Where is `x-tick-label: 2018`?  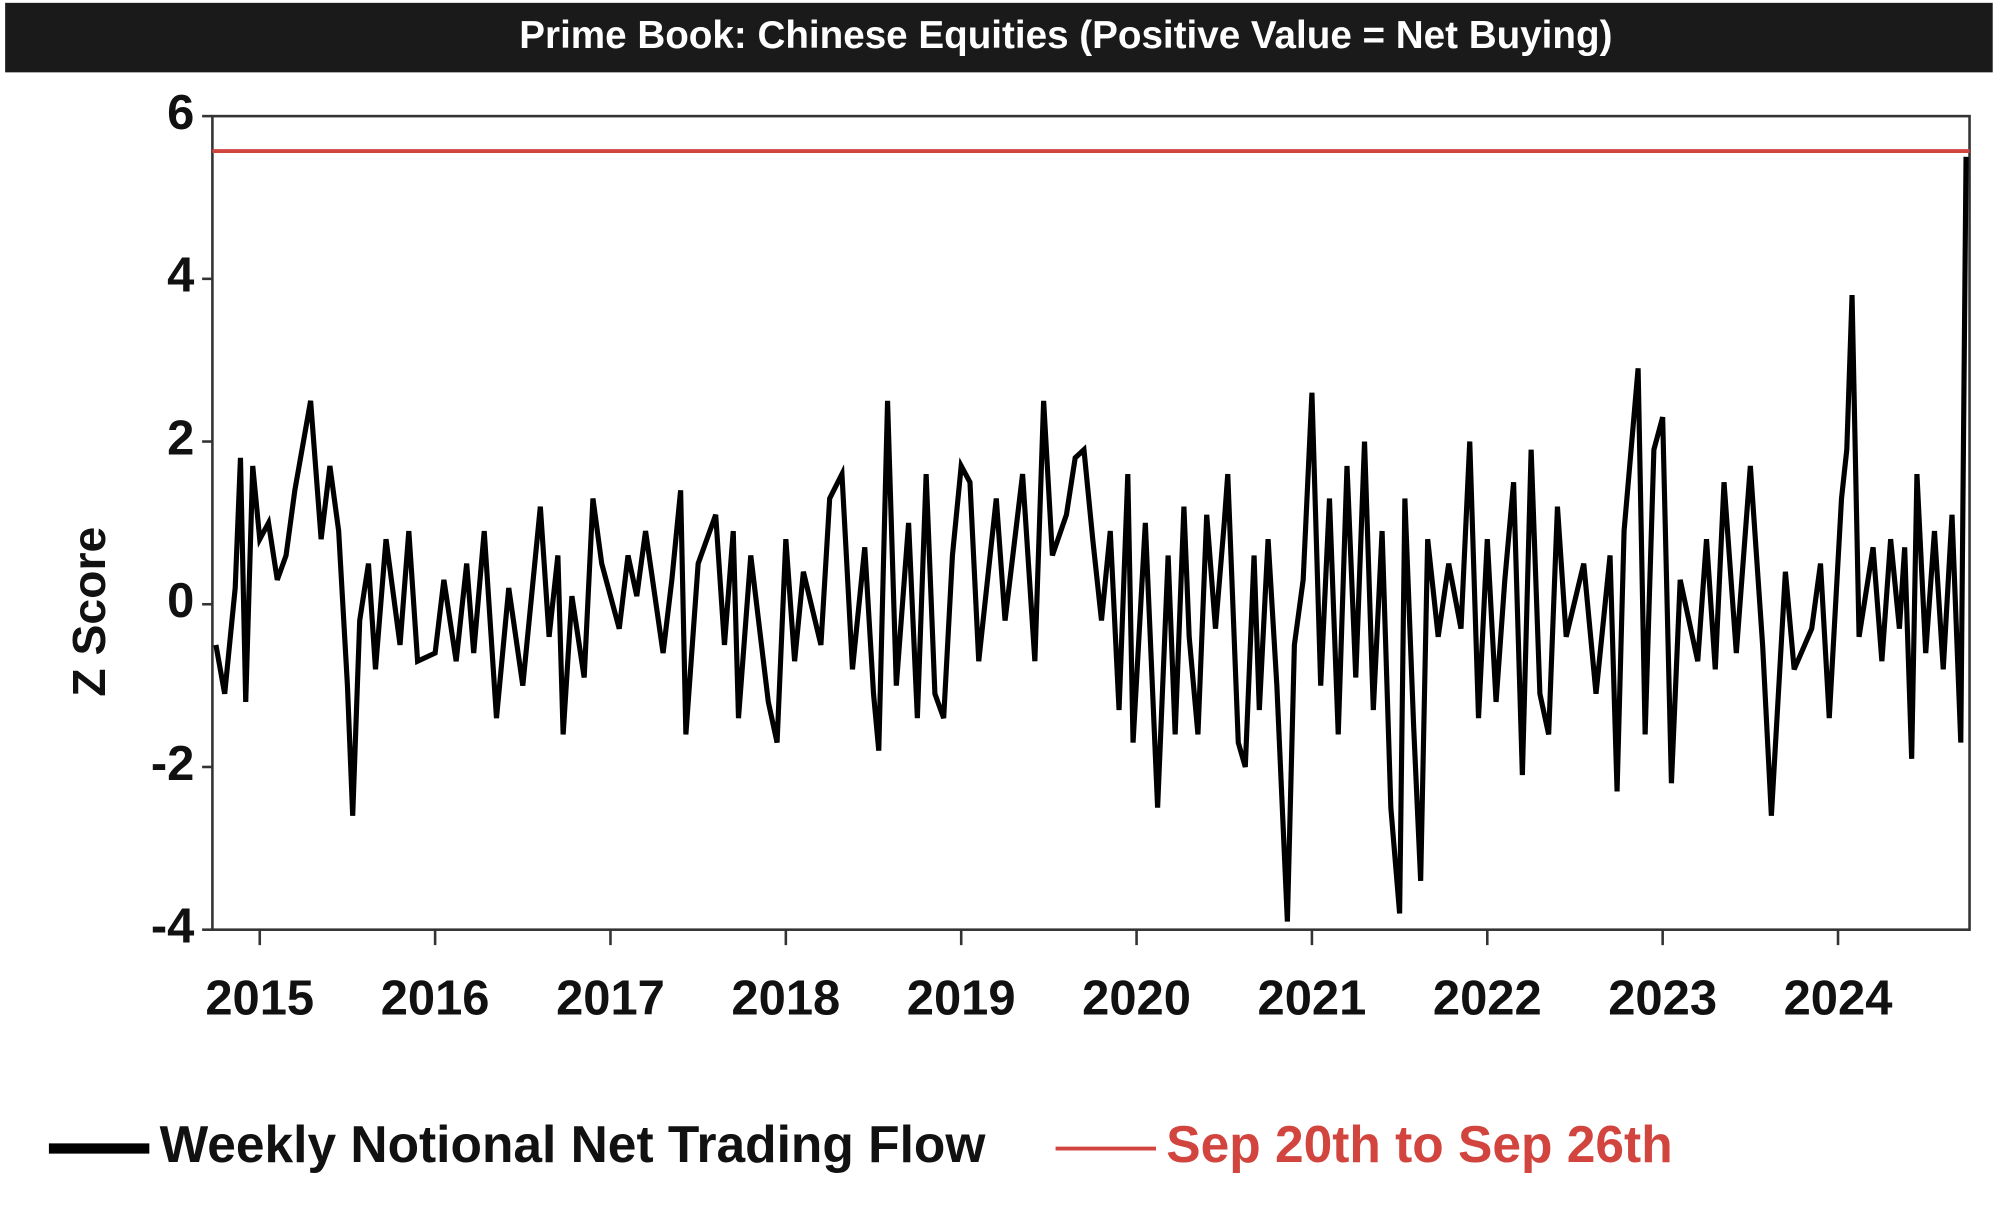 x-tick-label: 2018 is located at coordinates (785, 999).